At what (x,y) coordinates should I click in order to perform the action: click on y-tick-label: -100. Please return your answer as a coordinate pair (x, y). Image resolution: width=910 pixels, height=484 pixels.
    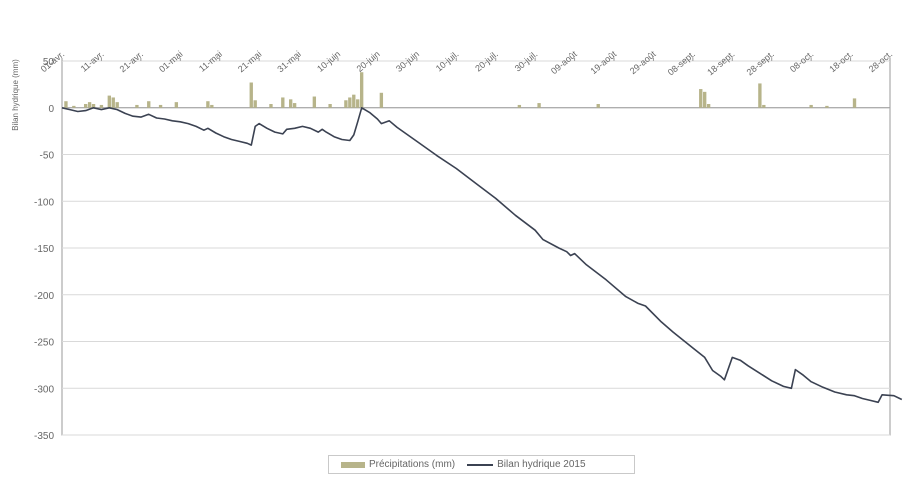
    Looking at the image, I should click on (44, 202).